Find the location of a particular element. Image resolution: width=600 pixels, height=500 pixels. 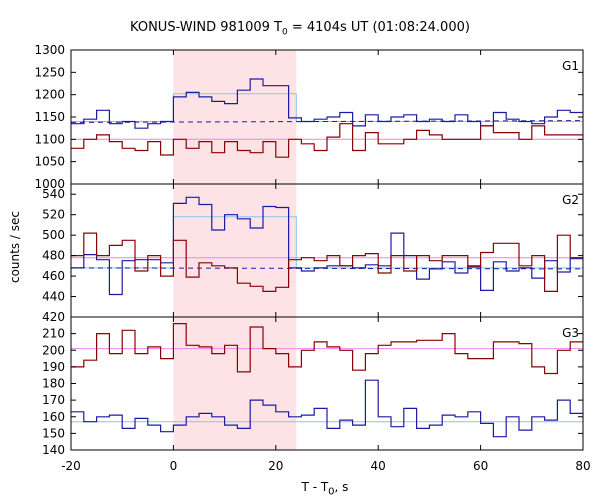

y-tick-label: 420 is located at coordinates (53, 317).